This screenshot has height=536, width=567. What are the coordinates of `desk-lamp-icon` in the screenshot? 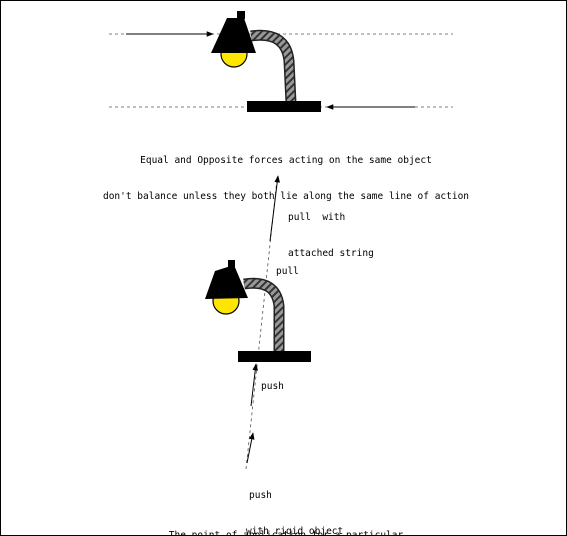 It's located at (266, 61).